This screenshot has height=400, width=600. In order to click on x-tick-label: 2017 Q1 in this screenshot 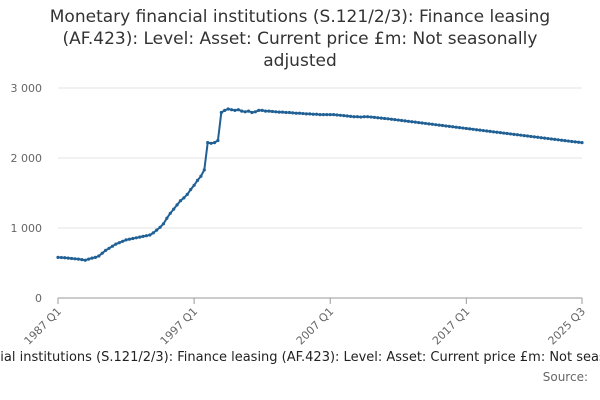, I will do `click(451, 326)`.